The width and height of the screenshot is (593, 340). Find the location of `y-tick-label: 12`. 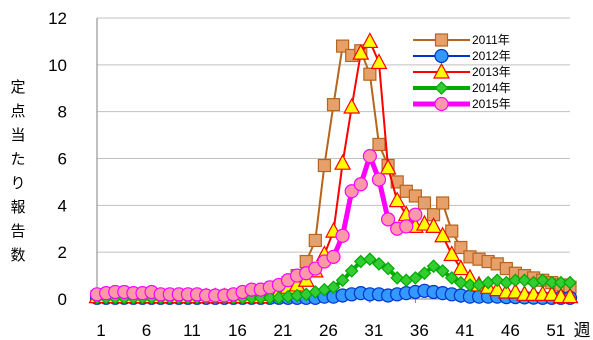

y-tick-label: 12 is located at coordinates (57, 18).